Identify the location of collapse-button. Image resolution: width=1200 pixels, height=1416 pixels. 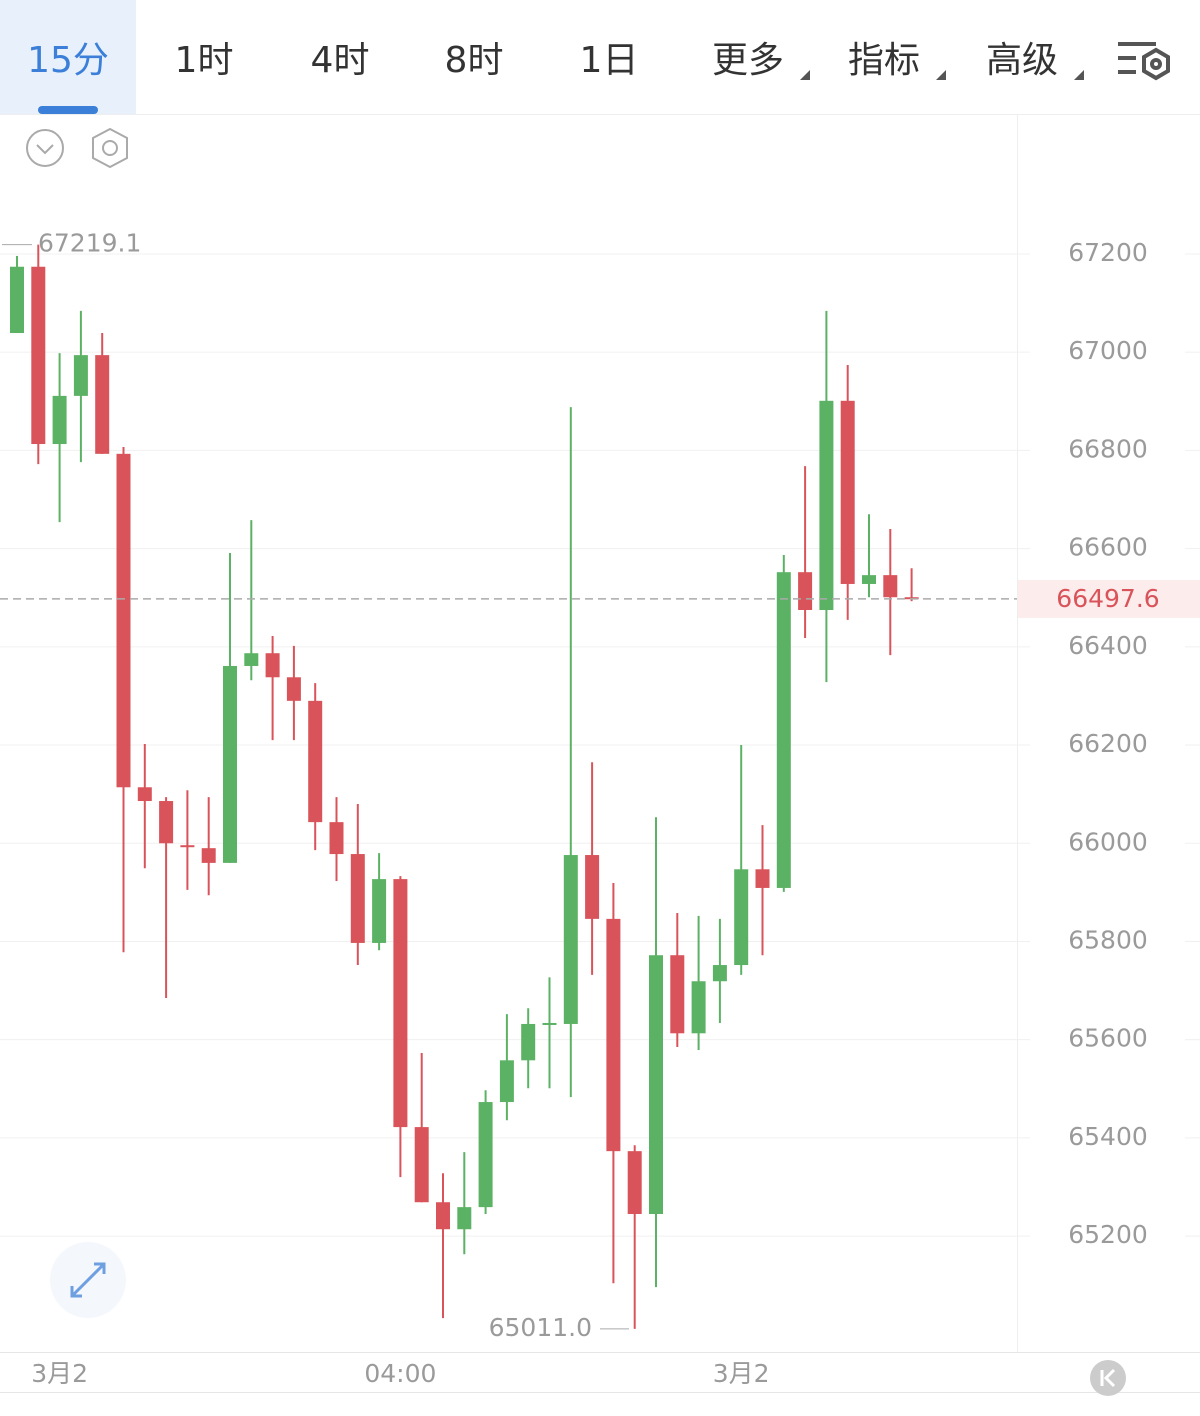
(45, 148).